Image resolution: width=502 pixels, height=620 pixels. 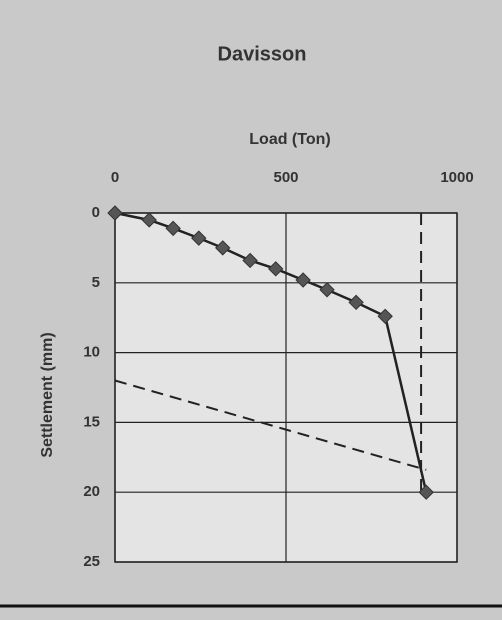 I want to click on y-tick-label: 0, so click(x=96, y=212).